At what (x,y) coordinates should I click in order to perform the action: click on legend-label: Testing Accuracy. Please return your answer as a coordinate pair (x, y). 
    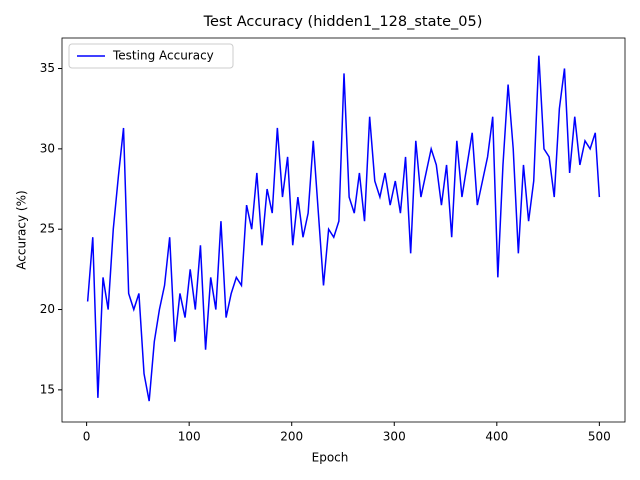
    Looking at the image, I should click on (163, 56).